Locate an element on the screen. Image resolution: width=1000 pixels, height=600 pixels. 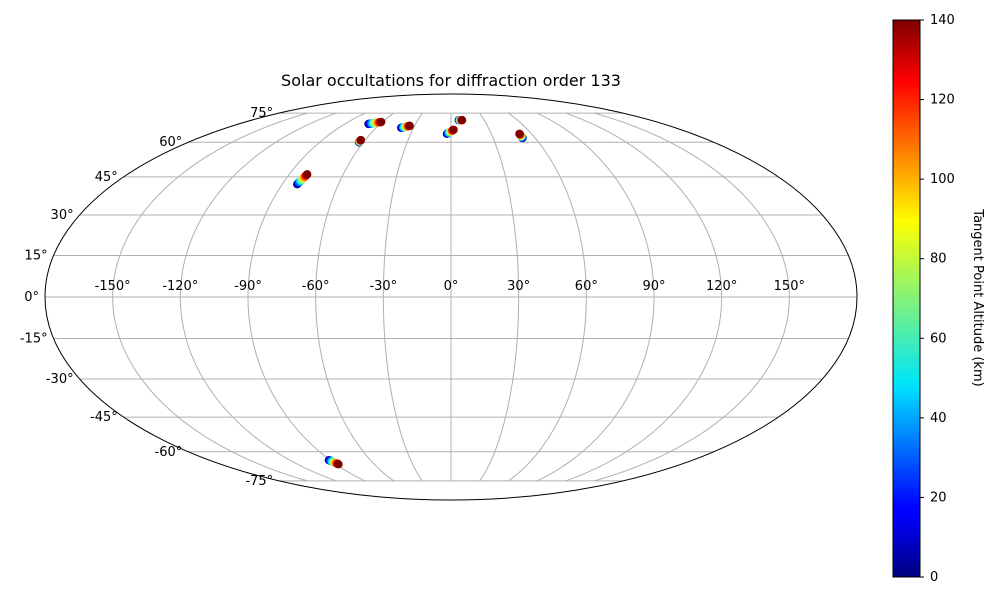
colorbar-tick-label: 140 is located at coordinates (942, 20).